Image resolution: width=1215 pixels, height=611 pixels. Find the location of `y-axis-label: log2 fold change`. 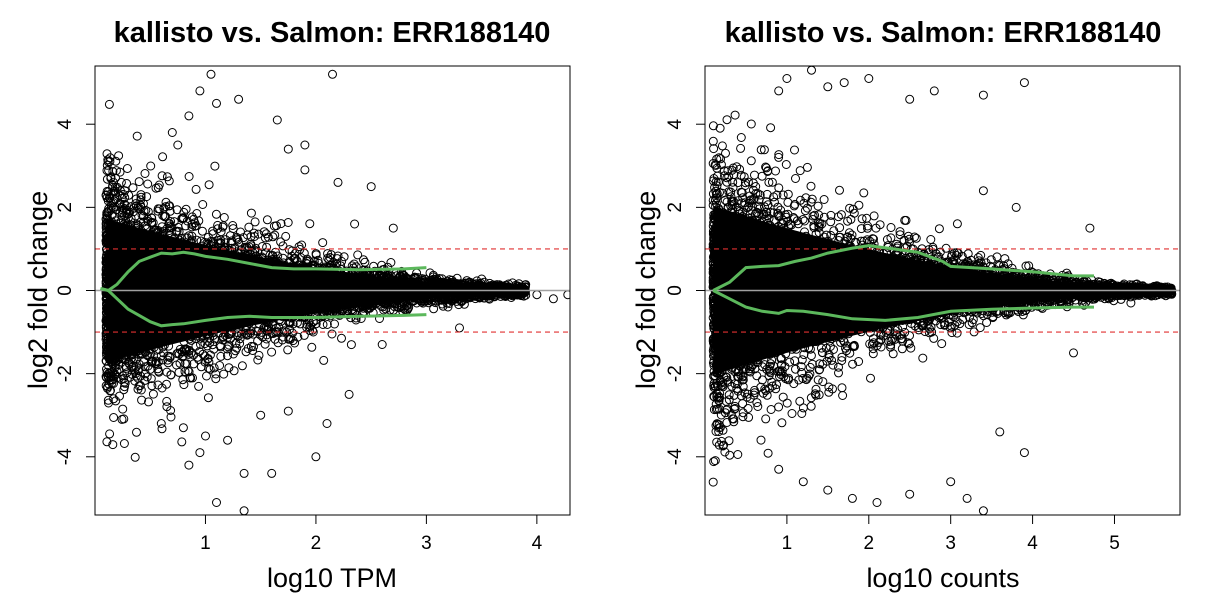

y-axis-label: log2 fold change is located at coordinates (38, 290).